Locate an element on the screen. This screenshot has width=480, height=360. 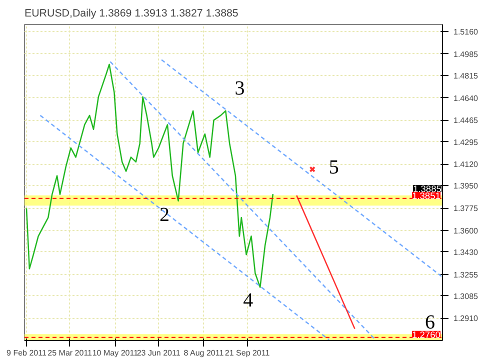
x-tick-label: 25 Mar 2011 is located at coordinates (70, 353).